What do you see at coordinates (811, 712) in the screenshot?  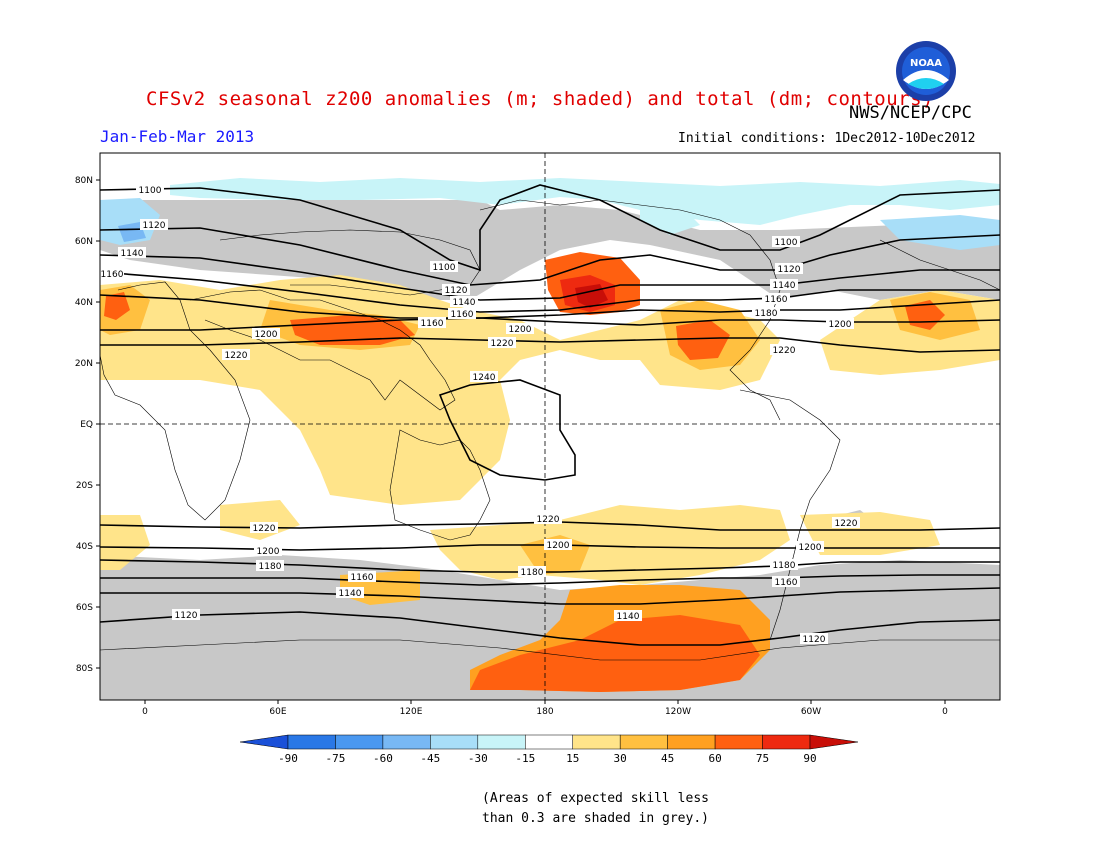 I see `lon-tick-label: 60W` at bounding box center [811, 712].